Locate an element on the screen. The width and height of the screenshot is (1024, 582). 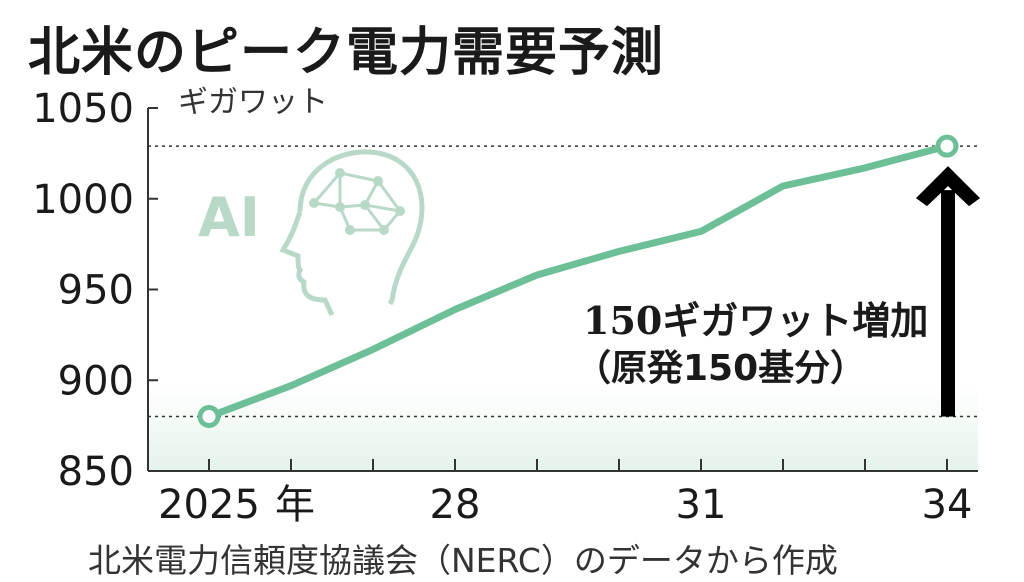
y-axis-unit-label: ギガワット is located at coordinates (253, 102).